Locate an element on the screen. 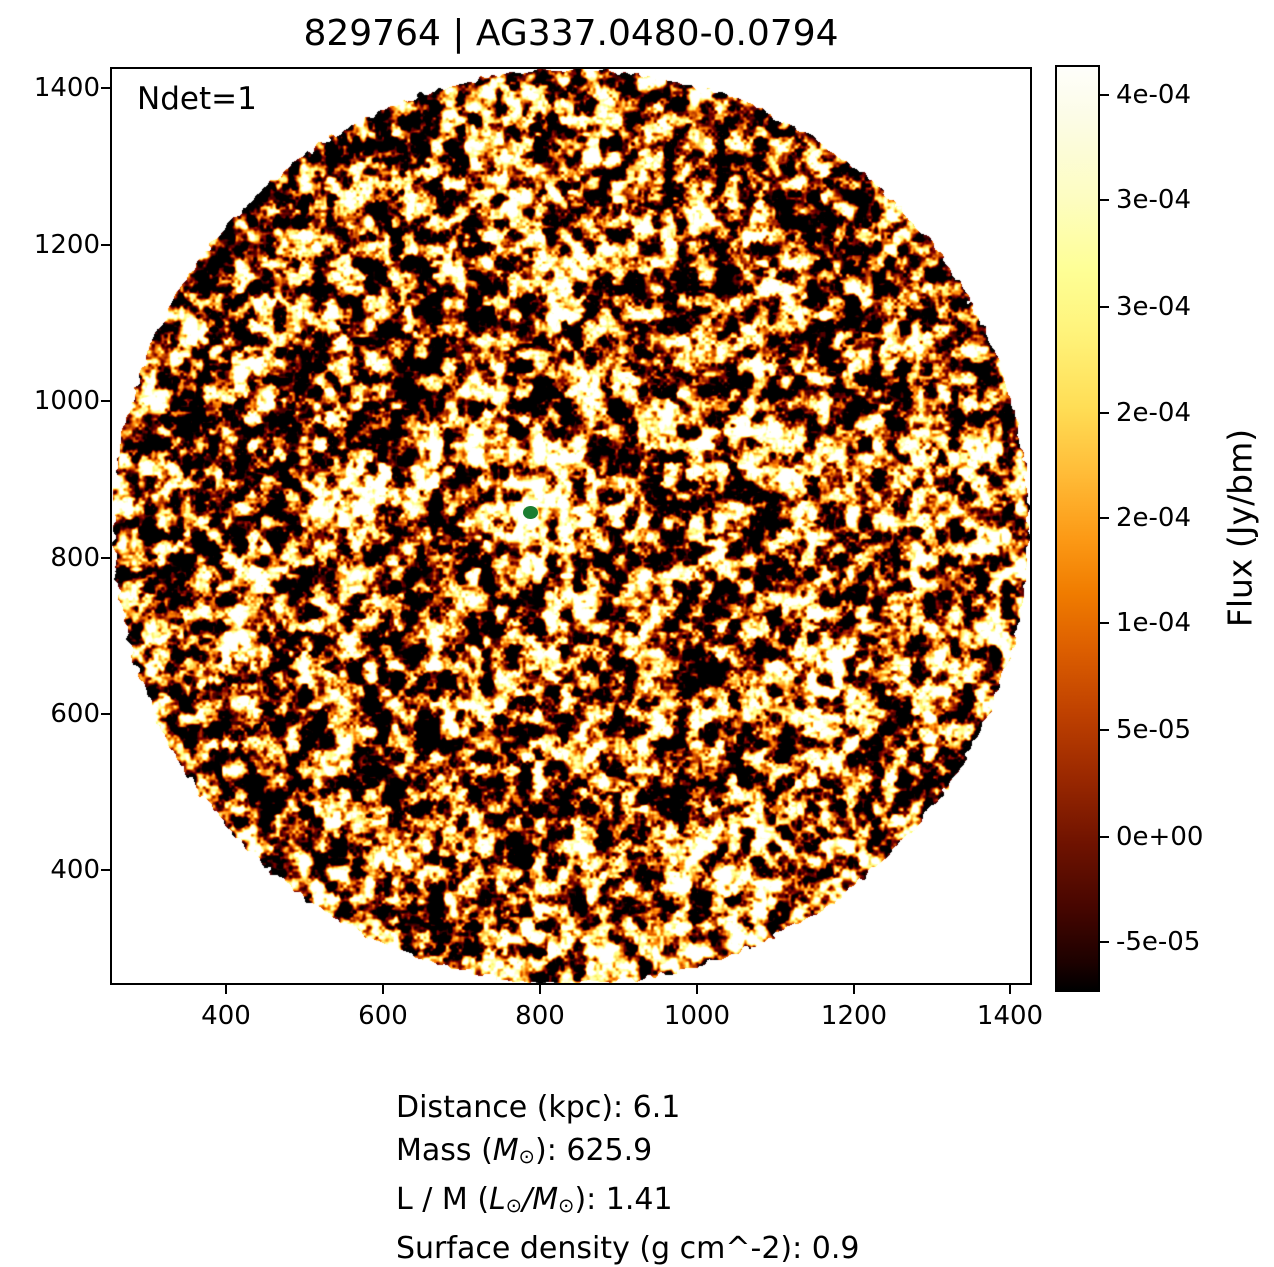  x-tick-label: 400 is located at coordinates (226, 1016).